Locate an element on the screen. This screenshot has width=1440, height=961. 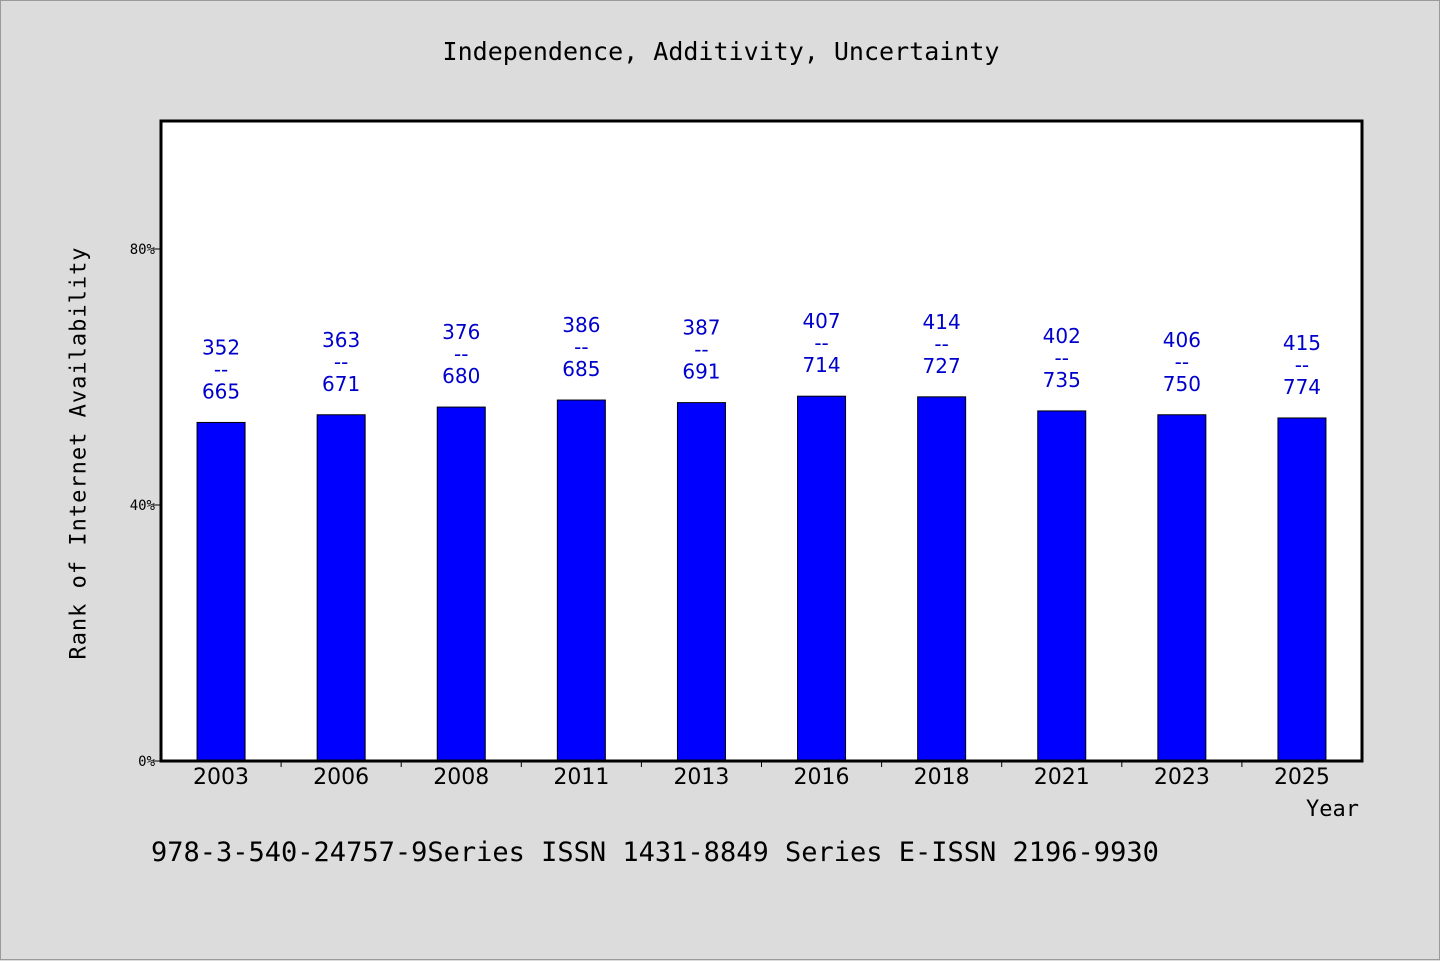
y-tick-label: 80% is located at coordinates (143, 250).